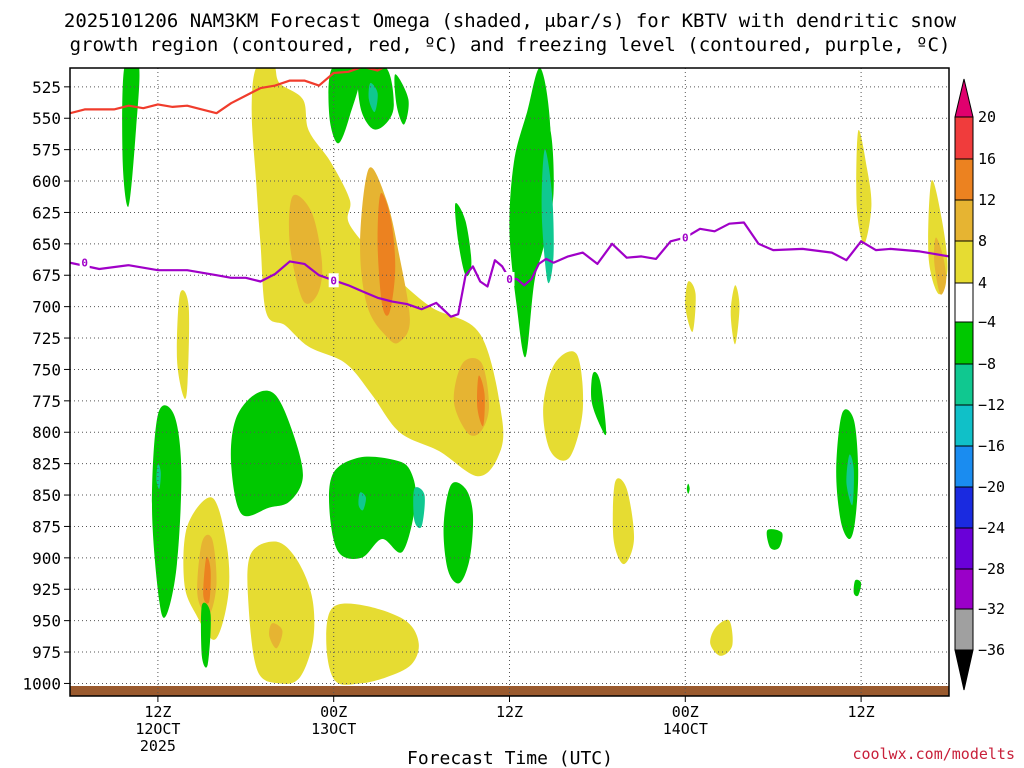 The width and height of the screenshot is (1024, 768). I want to click on colorbar-label: 20, so click(987, 117).